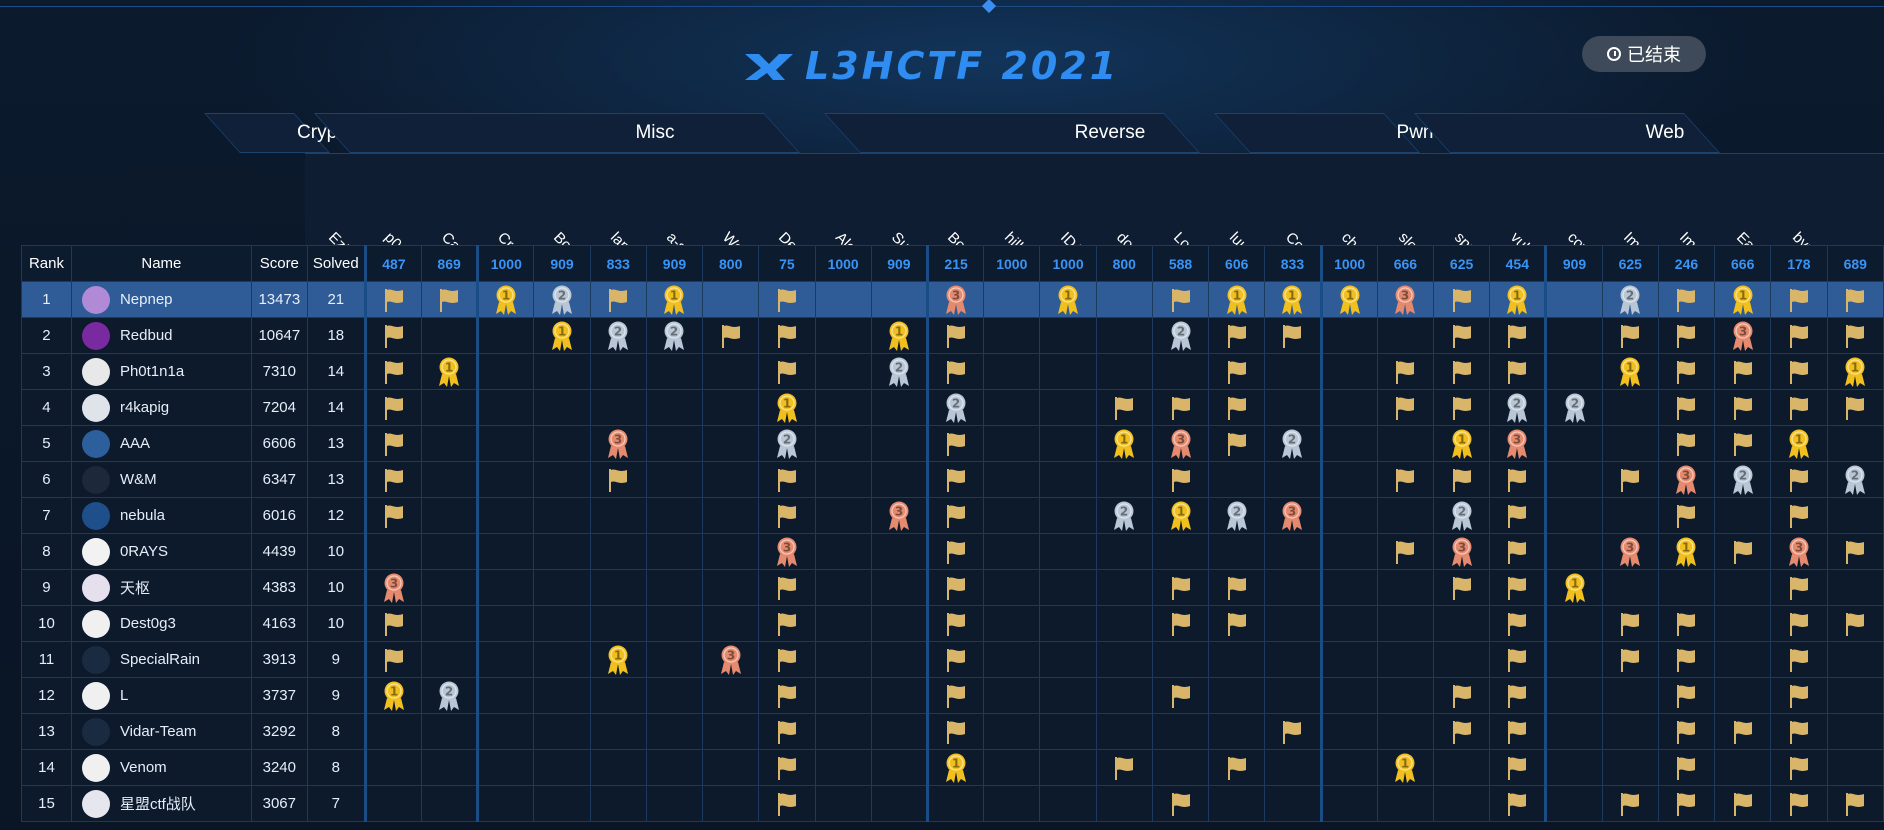  What do you see at coordinates (1665, 132) in the screenshot?
I see `category-web: Web` at bounding box center [1665, 132].